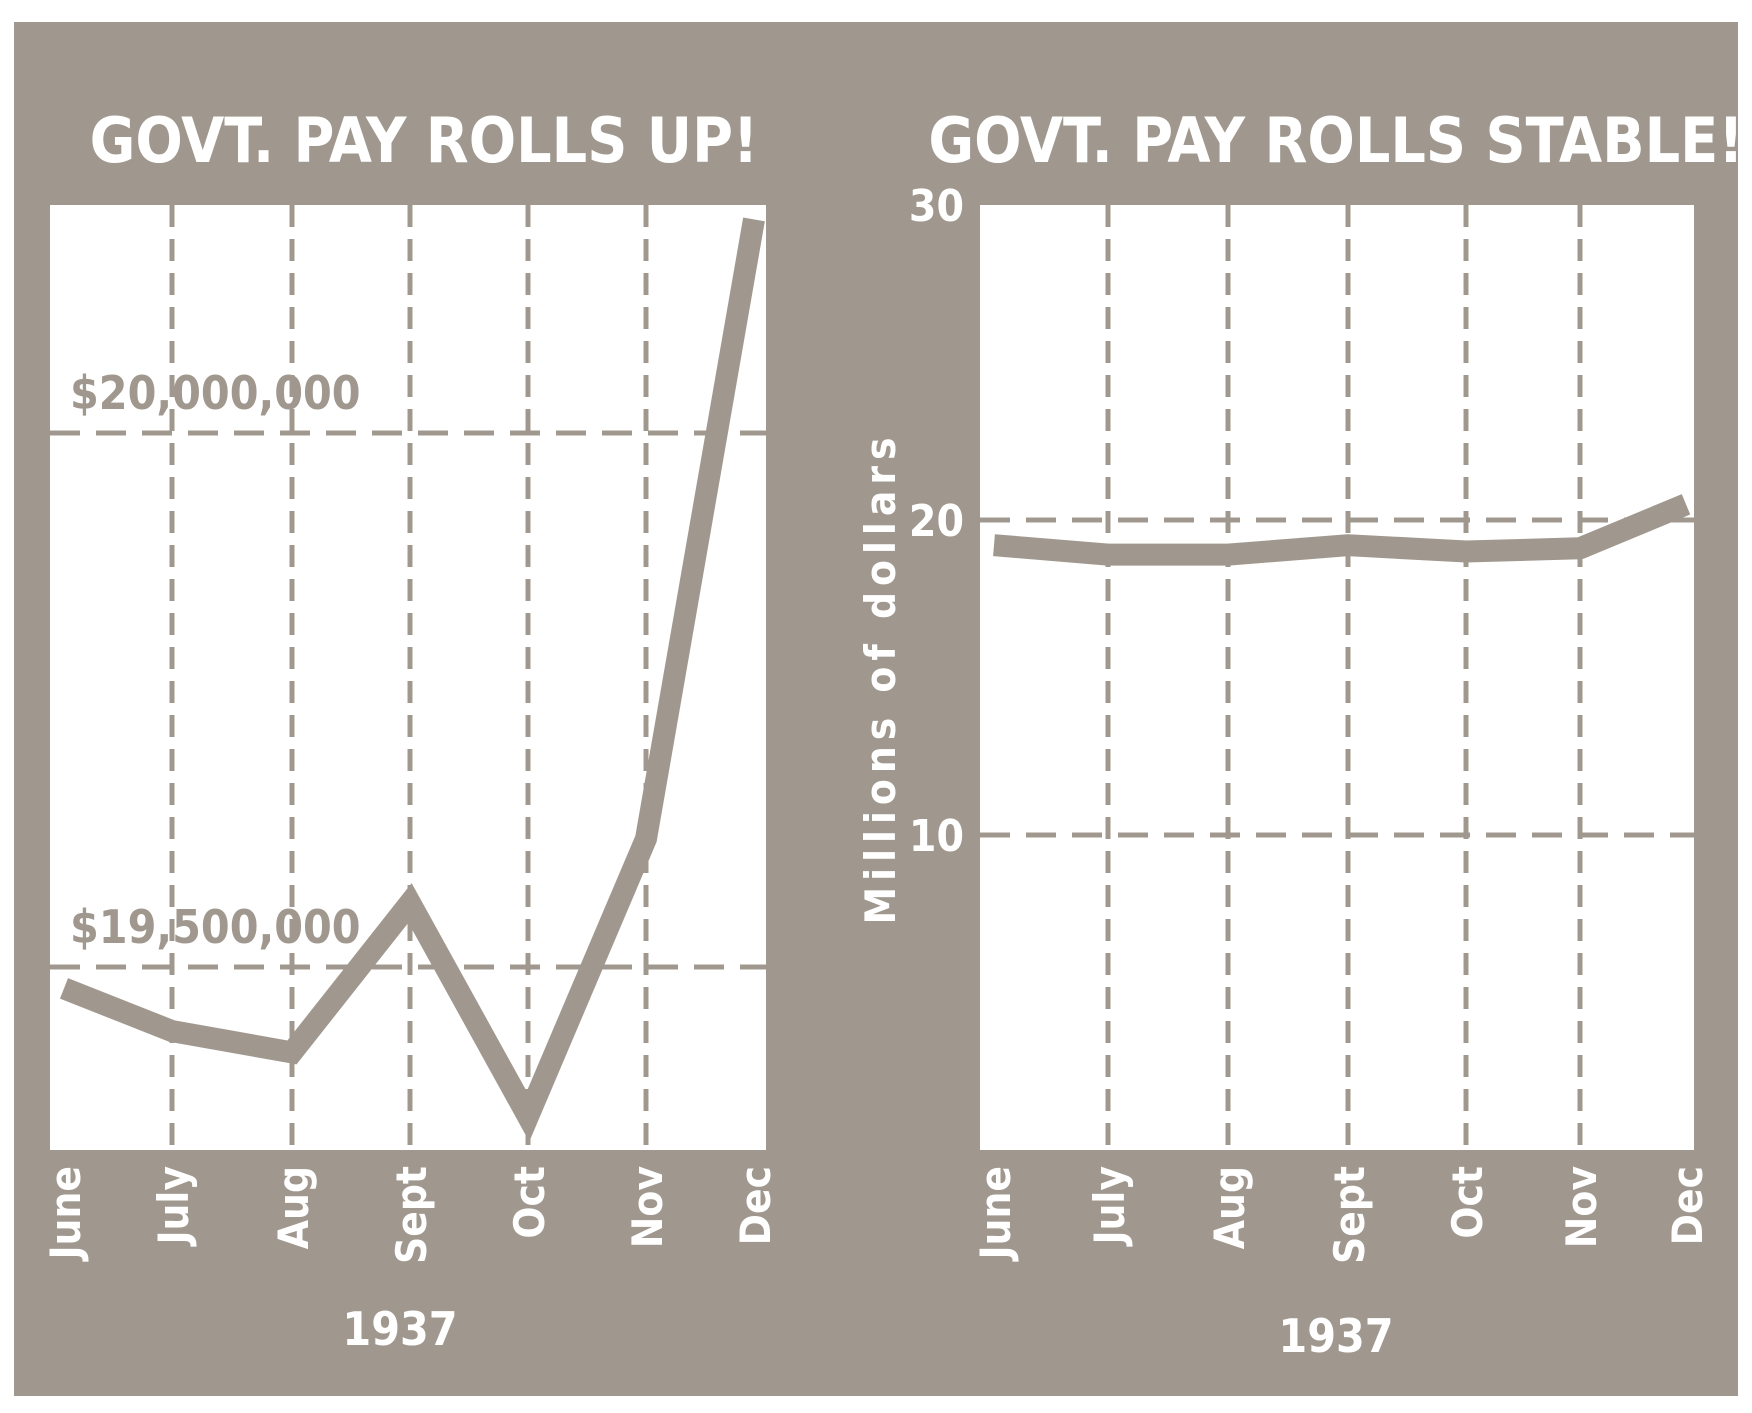  Describe the element at coordinates (880, 678) in the screenshot. I see `y-axis-label-right: Millions of dollars` at that location.